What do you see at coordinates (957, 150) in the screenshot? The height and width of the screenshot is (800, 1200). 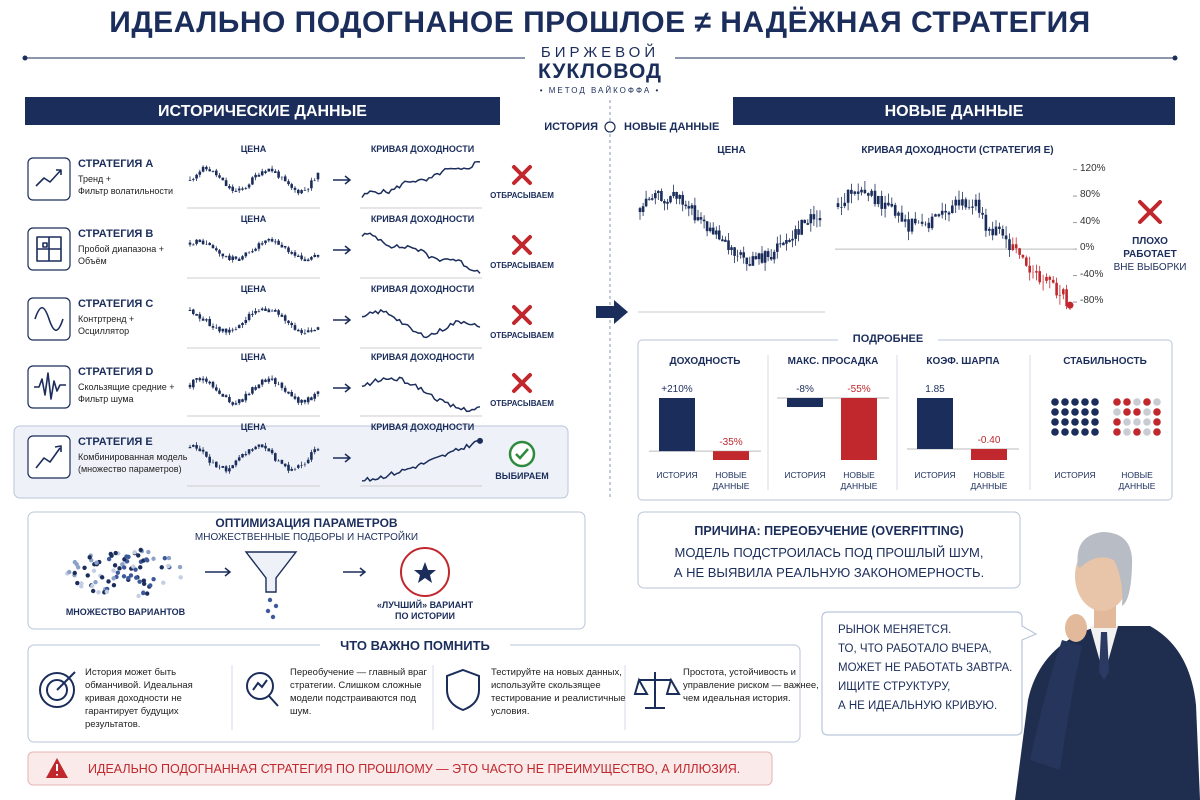 I see `chart-label: КРИВАЯ ДОХОДНОСТИ (СТРАТЕГИЯ E)` at bounding box center [957, 150].